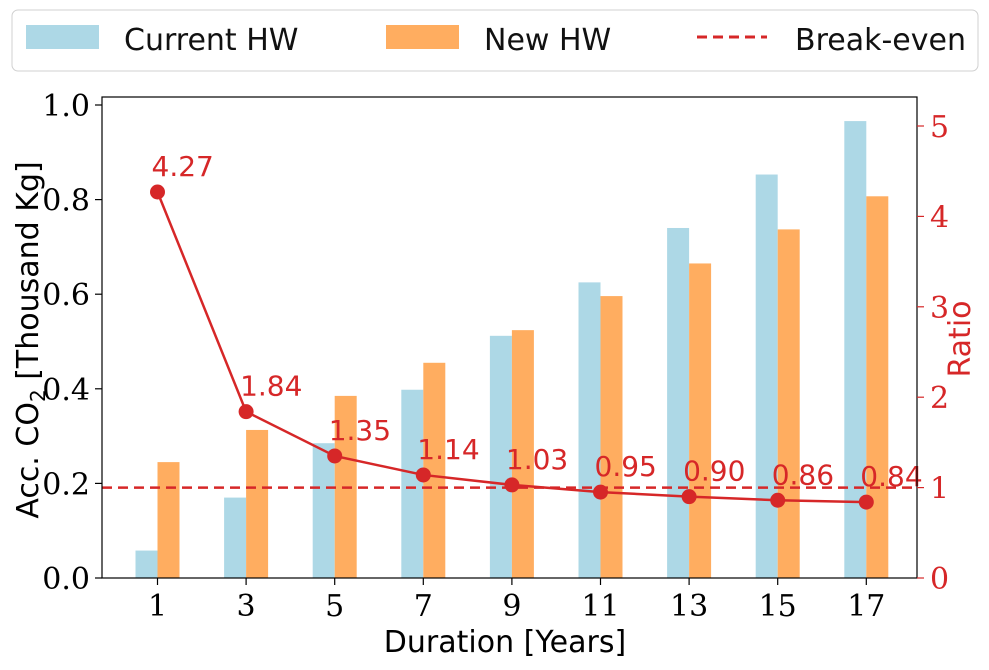  I want to click on y-axis-left-title-subscript: 2, so click(38, 395).